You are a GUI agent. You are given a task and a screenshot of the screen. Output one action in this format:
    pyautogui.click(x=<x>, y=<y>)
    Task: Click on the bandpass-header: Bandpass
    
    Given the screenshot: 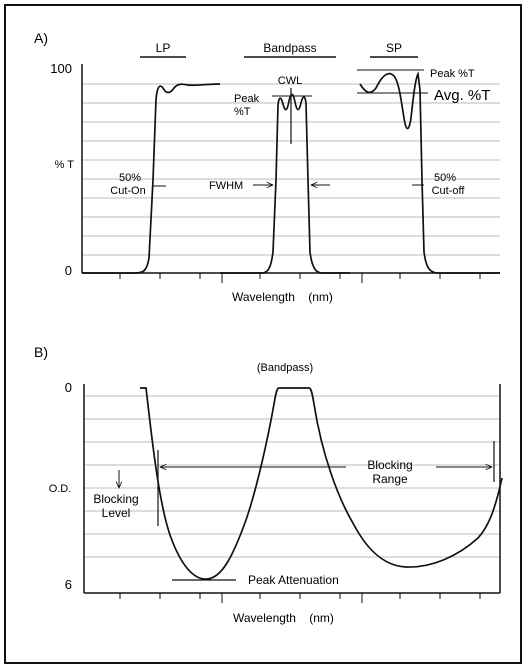 What is the action you would take?
    pyautogui.click(x=289, y=48)
    